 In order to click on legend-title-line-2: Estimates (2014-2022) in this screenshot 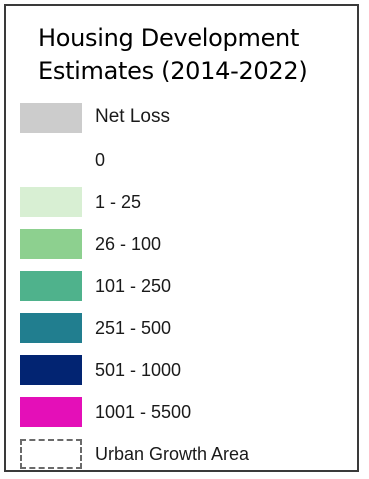, I will do `click(173, 71)`.